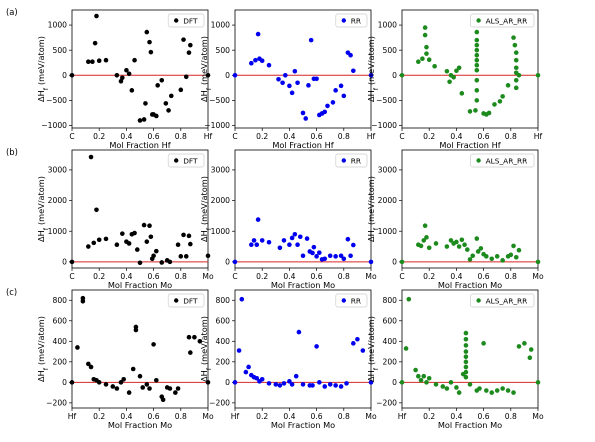  I want to click on y-tick-label: 2000, so click(387, 200).